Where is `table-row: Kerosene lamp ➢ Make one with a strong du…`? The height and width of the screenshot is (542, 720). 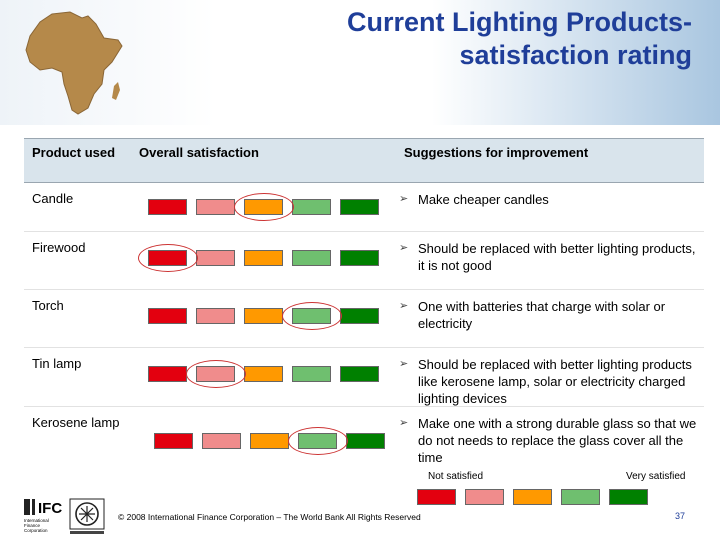
table-row: Kerosene lamp ➢ Make one with a strong du… is located at coordinates (364, 438).